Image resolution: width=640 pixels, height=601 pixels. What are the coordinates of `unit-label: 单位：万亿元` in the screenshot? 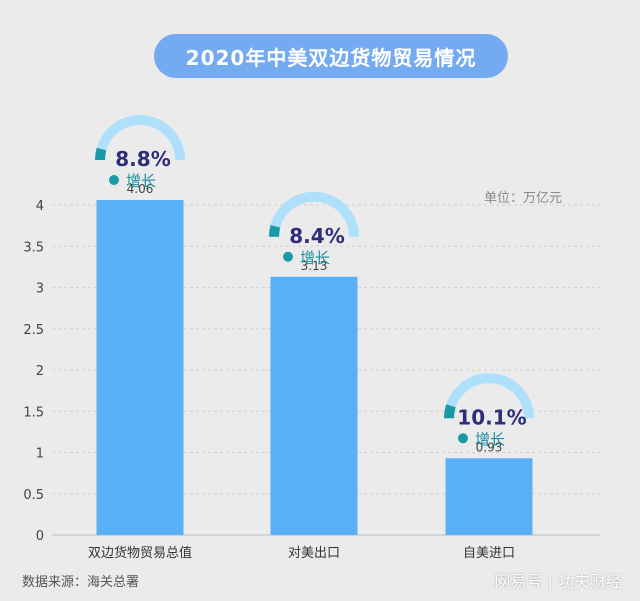 It's located at (522, 198).